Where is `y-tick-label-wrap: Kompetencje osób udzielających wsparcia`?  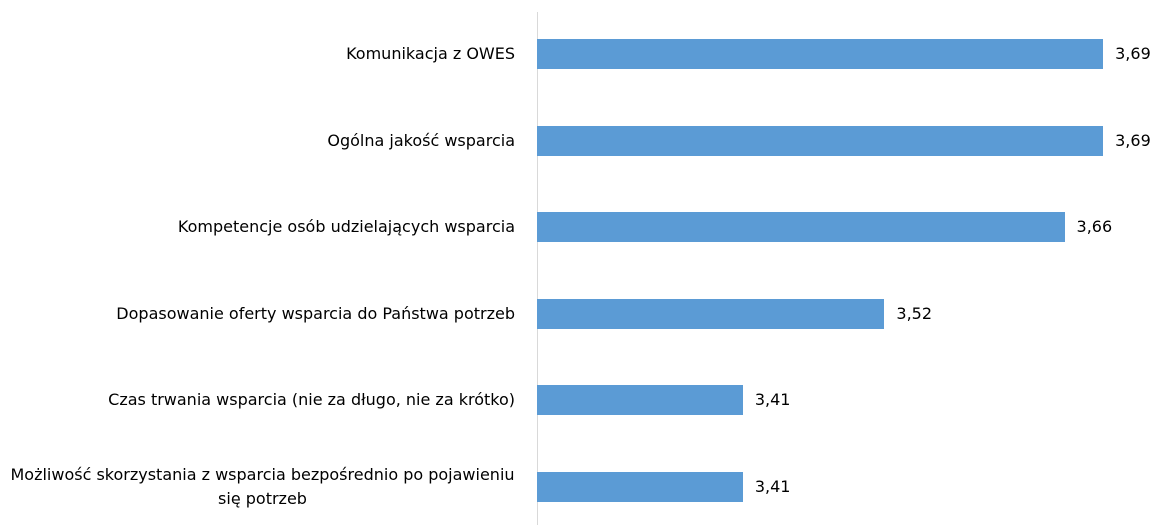 y-tick-label-wrap: Kompetencje osób udzielających wsparcia is located at coordinates (257, 227).